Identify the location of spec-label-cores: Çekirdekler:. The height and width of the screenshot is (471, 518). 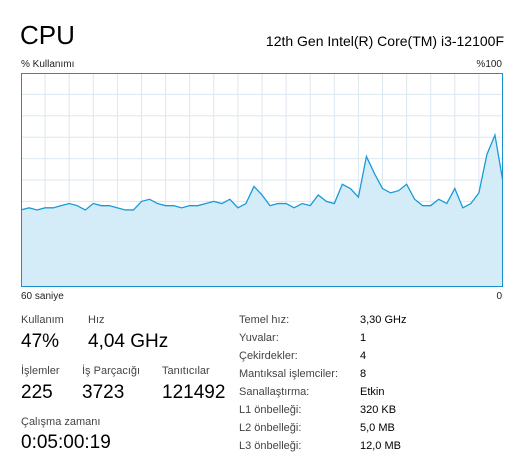
(268, 356).